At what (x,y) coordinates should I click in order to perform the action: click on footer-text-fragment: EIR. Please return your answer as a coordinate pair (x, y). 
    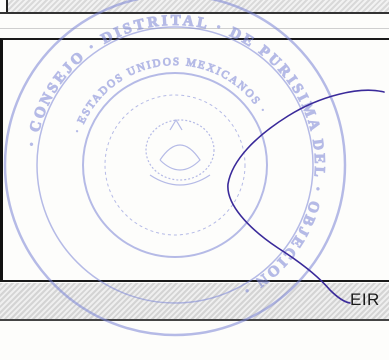
    Looking at the image, I should click on (365, 299).